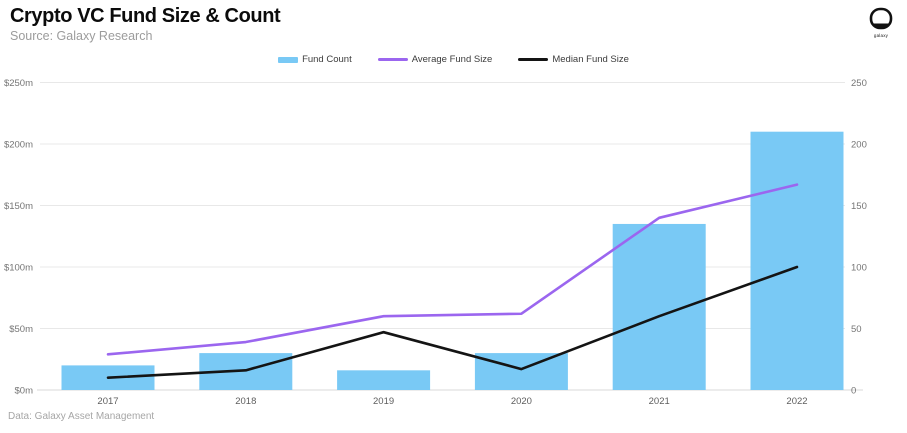  I want to click on x-axis-label-2018: 2018, so click(245, 401).